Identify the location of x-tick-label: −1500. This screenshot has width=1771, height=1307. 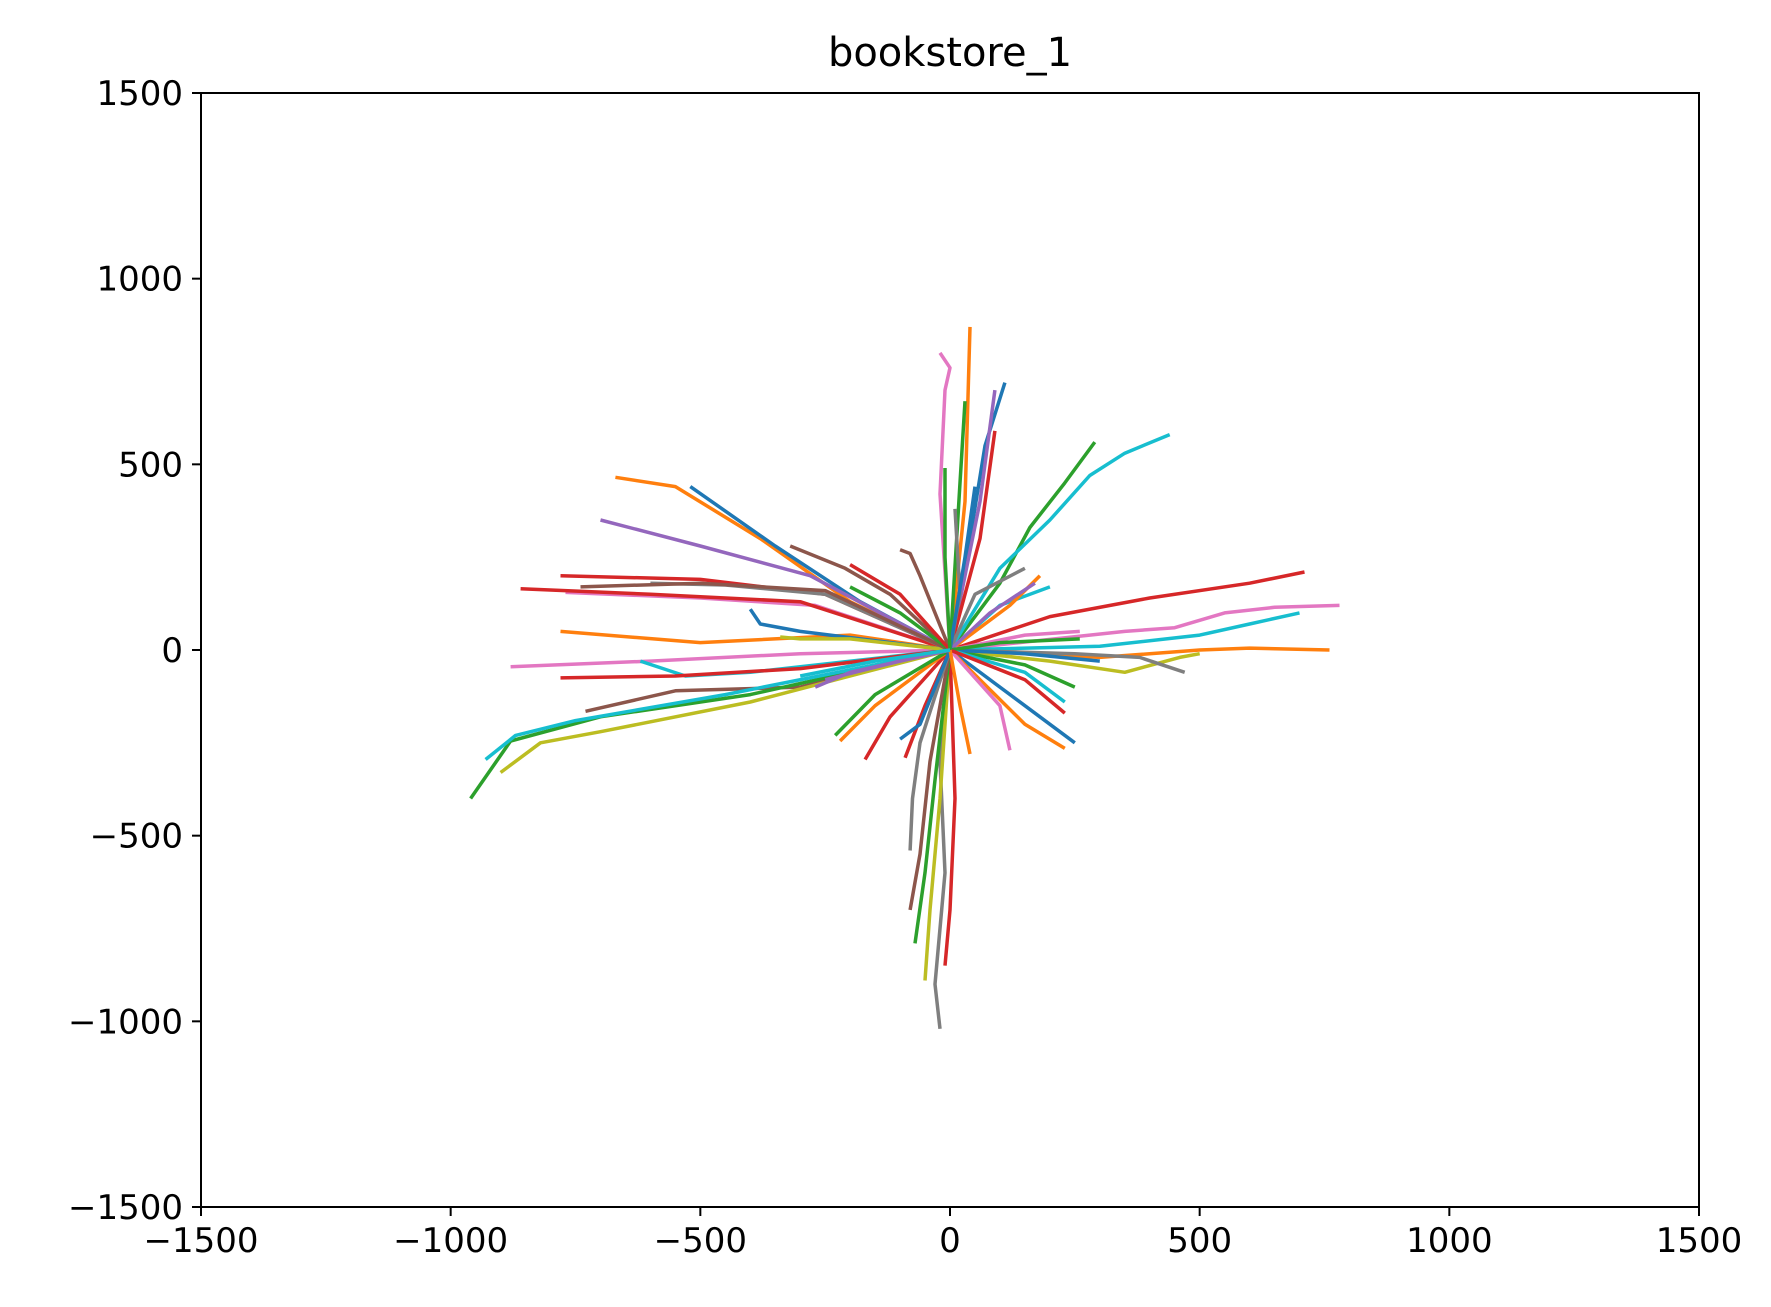
(200, 1241).